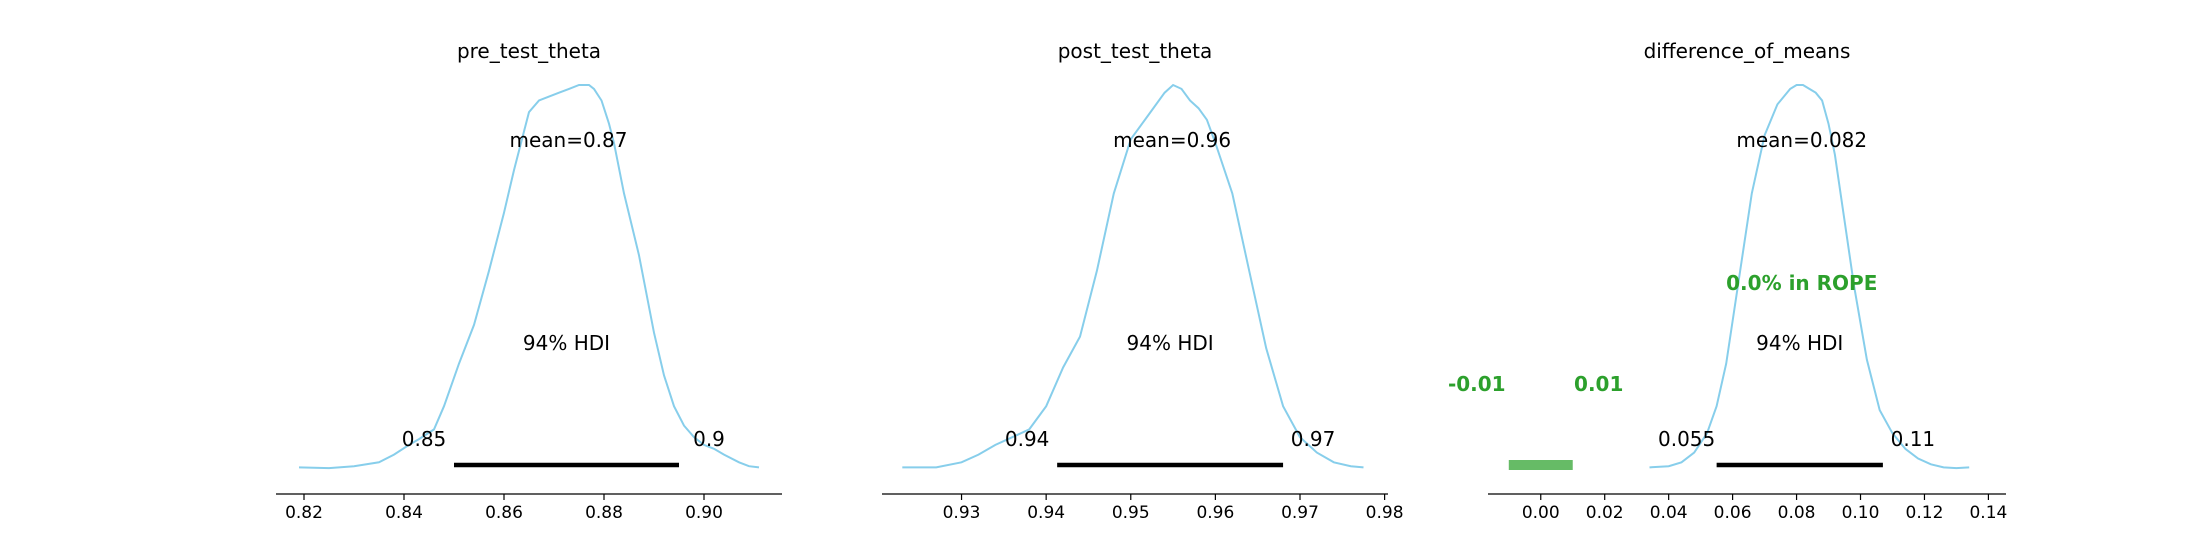 Image resolution: width=2208 pixels, height=552 pixels. What do you see at coordinates (1861, 513) in the screenshot?
I see `panel-3-tick-label: 0.10` at bounding box center [1861, 513].